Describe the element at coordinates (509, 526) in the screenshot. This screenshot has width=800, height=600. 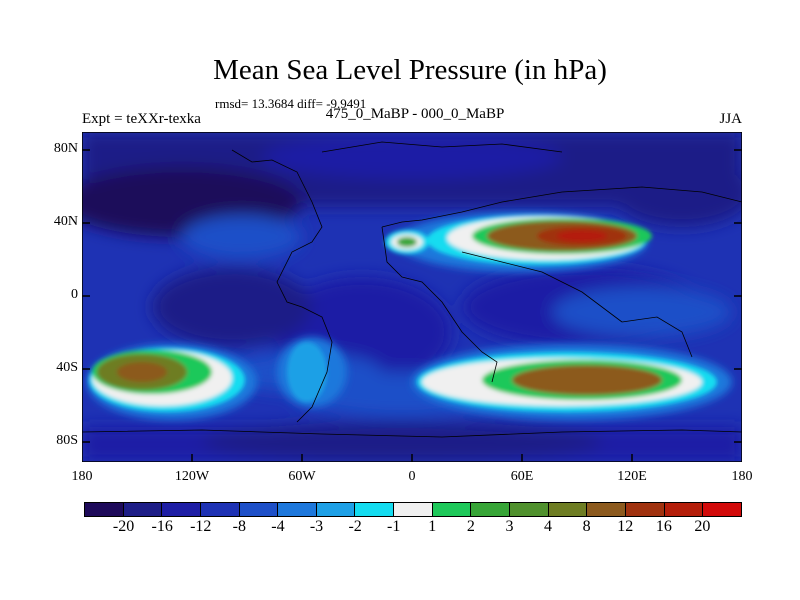
I see `colorbar-label: 3` at that location.